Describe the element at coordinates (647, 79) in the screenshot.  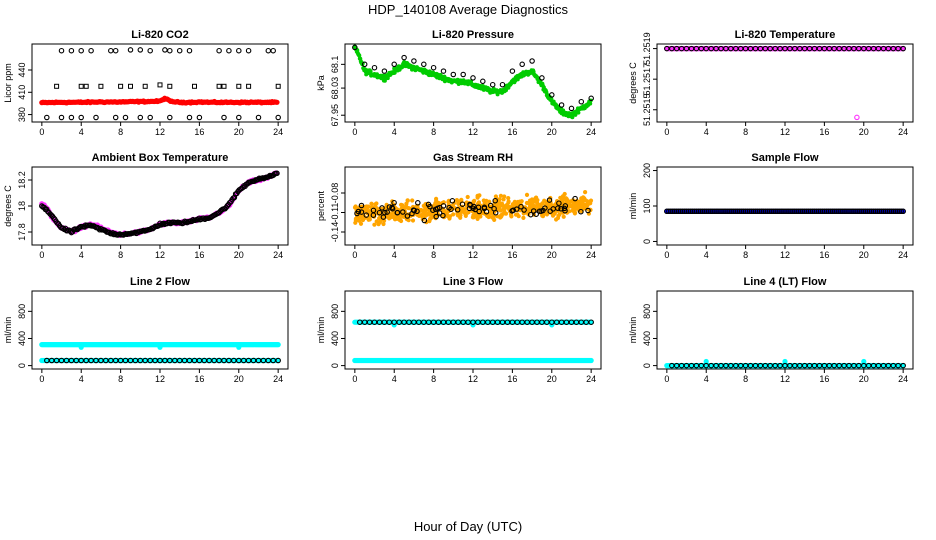
I see `y-tick-label: 51.2517` at that location.